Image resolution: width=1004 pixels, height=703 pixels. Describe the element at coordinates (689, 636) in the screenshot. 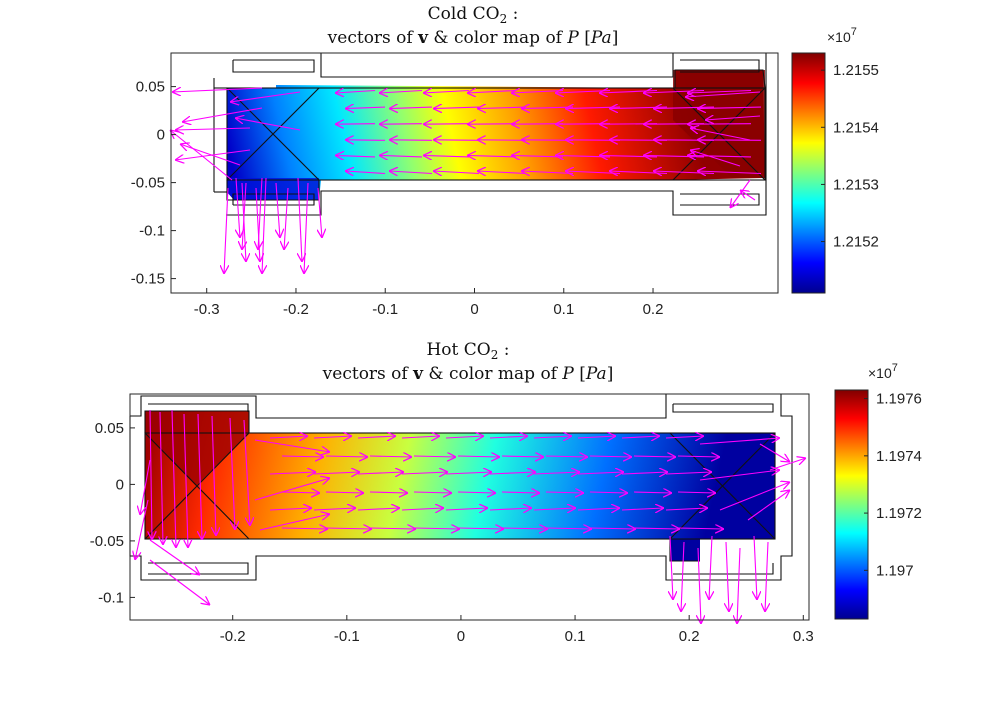

I see `hot-xtick-label: 0.2` at that location.